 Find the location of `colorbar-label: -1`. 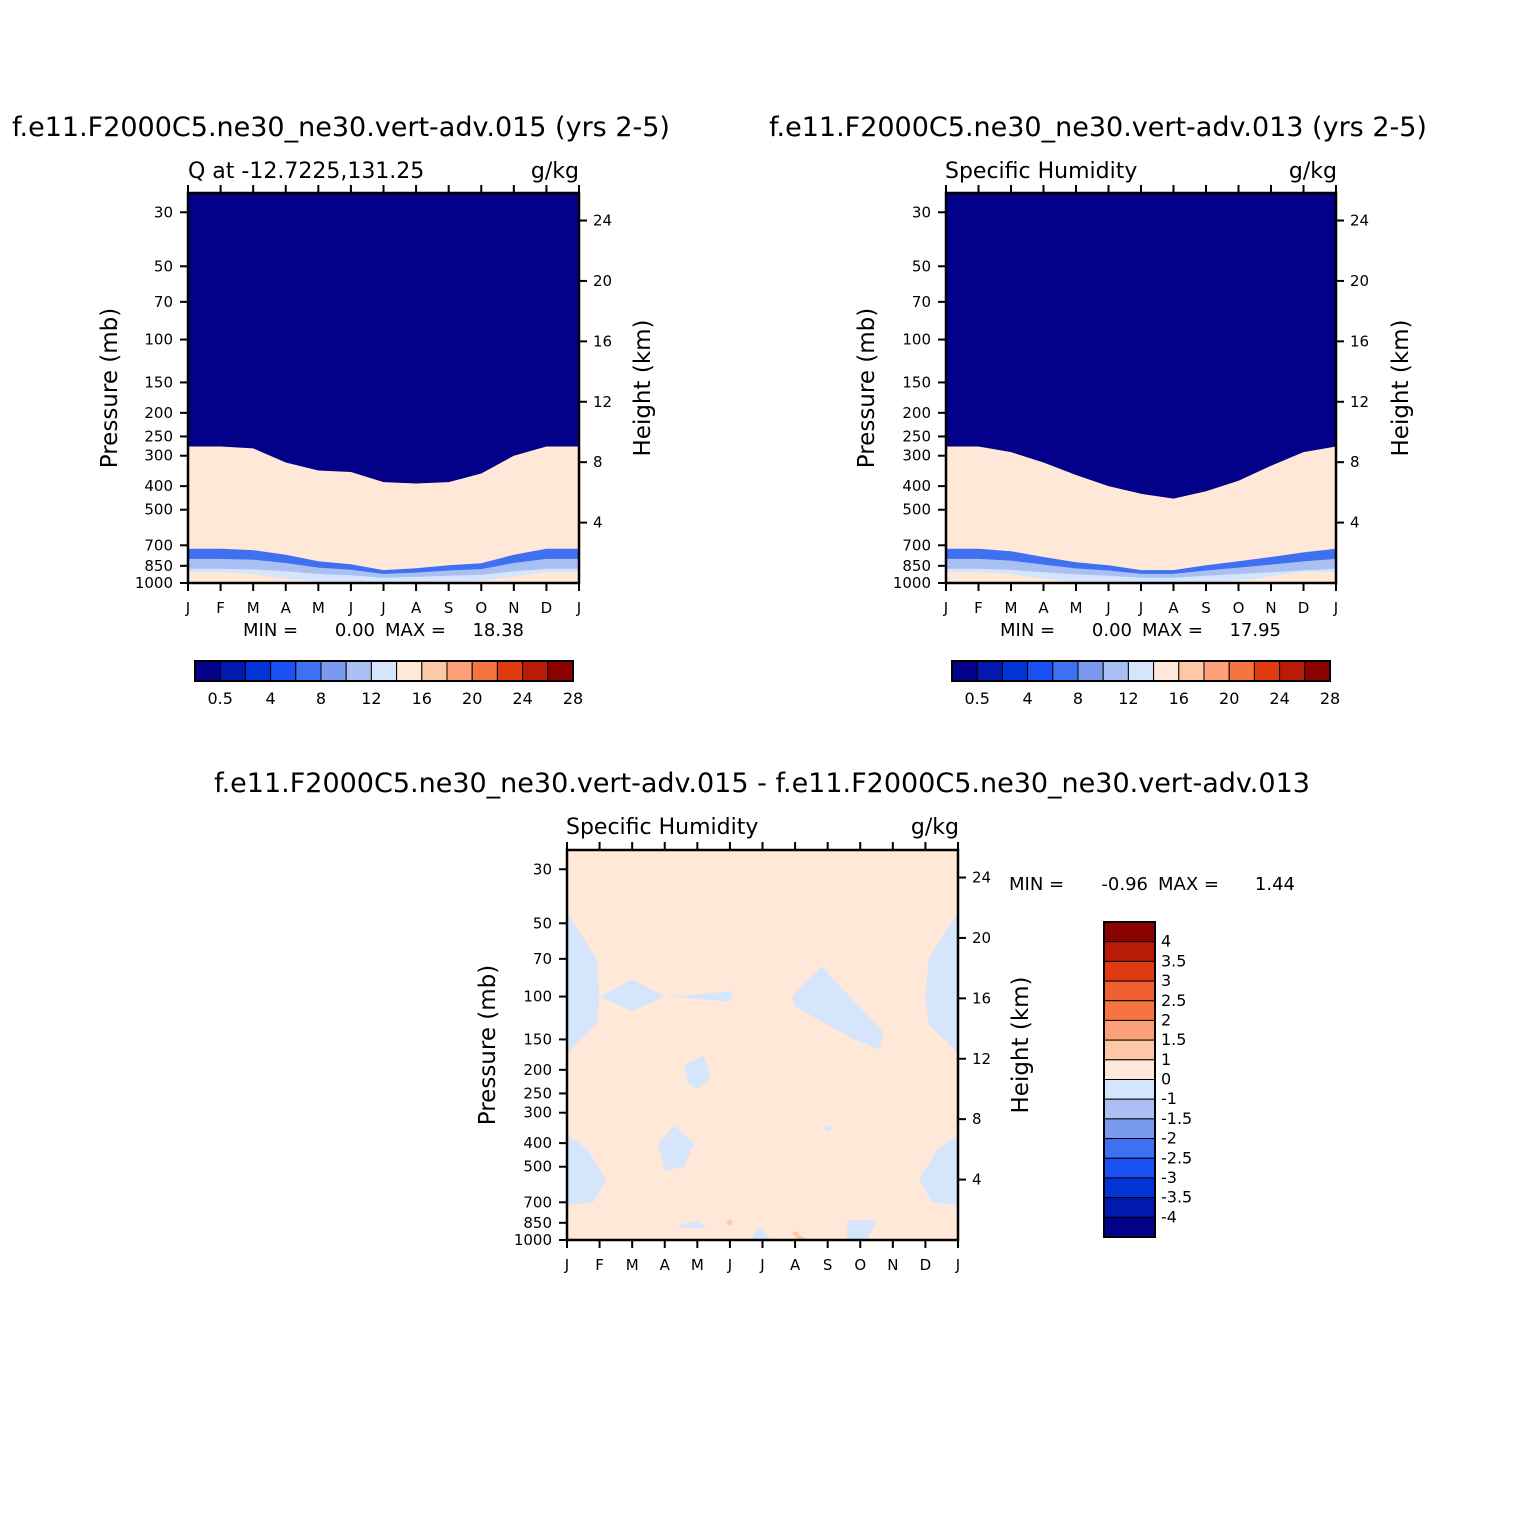

colorbar-label: -1 is located at coordinates (1169, 1098).